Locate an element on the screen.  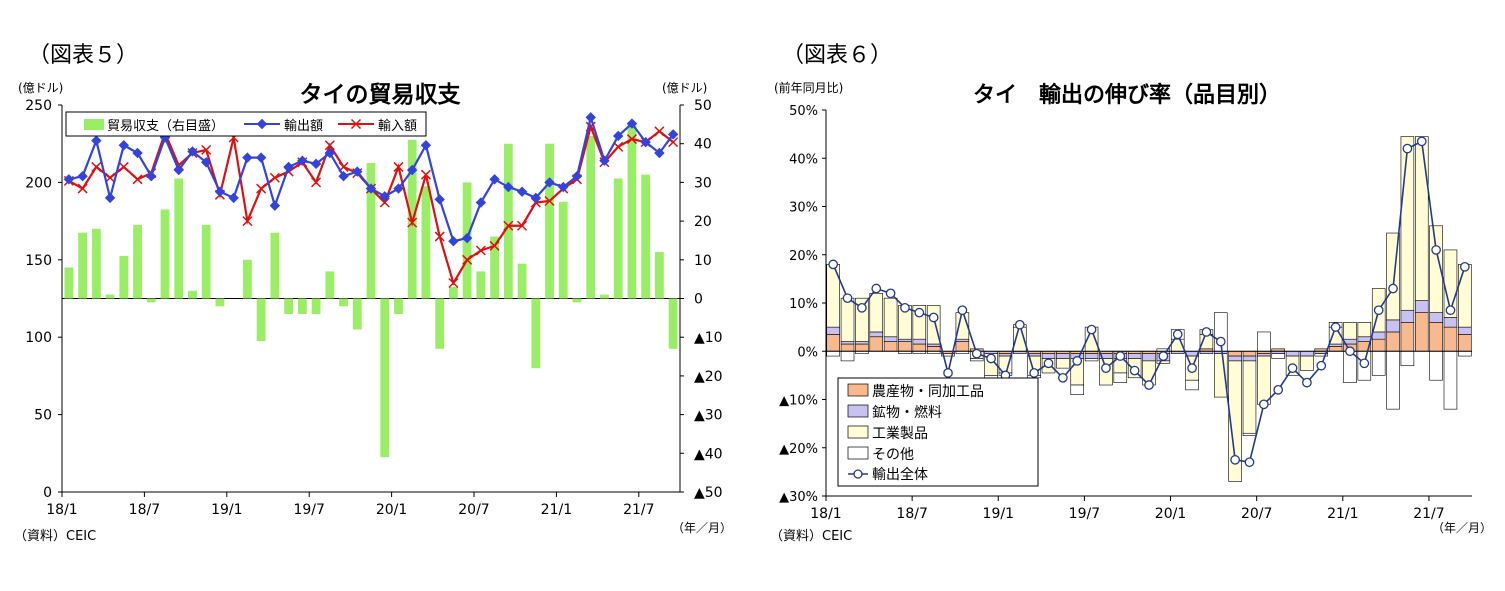
x-tick-label: 20/1 is located at coordinates (1170, 514).